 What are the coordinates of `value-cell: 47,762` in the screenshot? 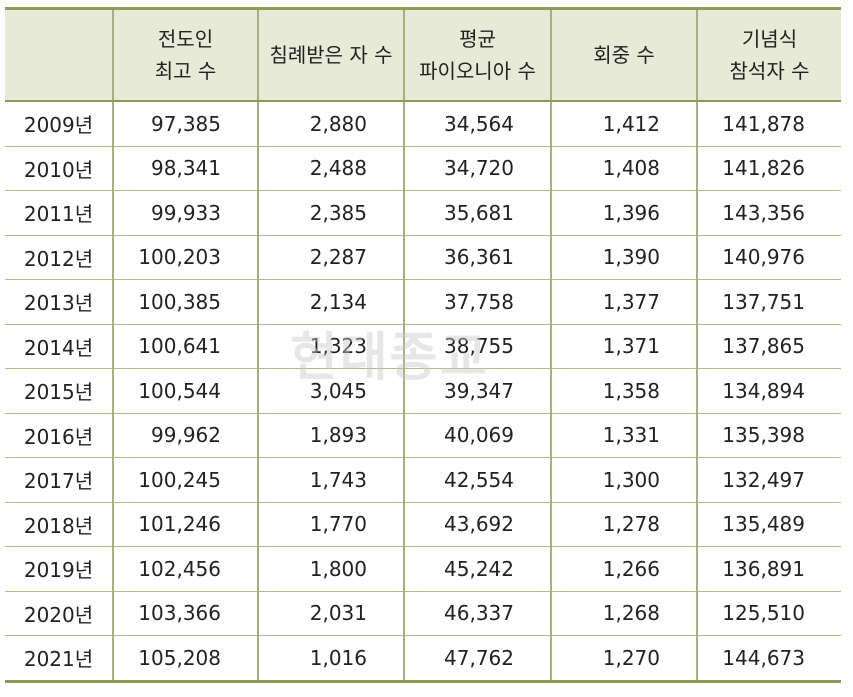 It's located at (477, 659).